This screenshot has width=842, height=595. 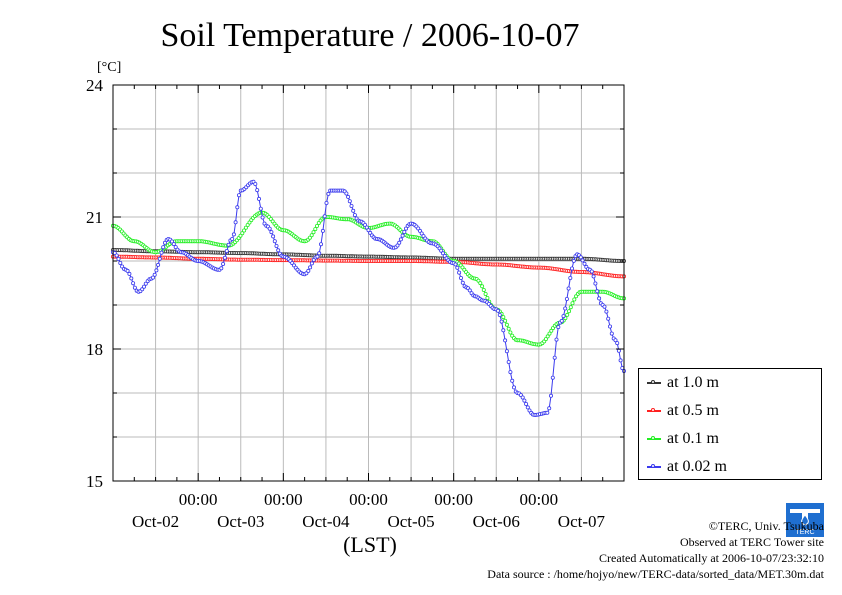 I want to click on y-tick-label: 15, so click(x=94, y=481).